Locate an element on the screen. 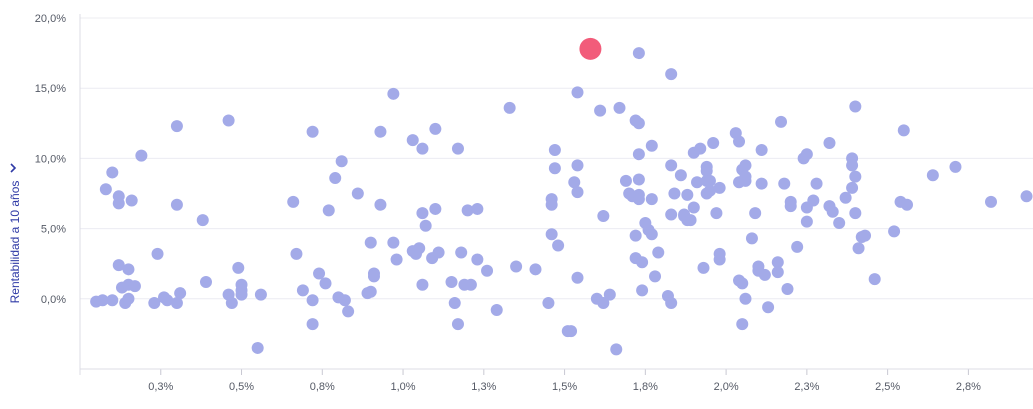  x-tick-label: 1,5% is located at coordinates (564, 387).